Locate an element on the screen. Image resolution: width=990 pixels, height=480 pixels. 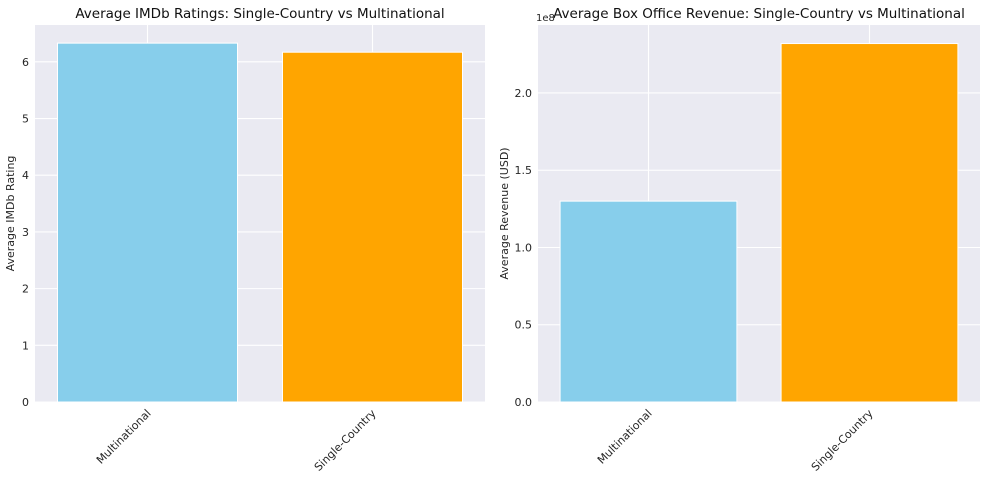
imdb-y-axis-title: Average IMDb Rating is located at coordinates (10, 214).